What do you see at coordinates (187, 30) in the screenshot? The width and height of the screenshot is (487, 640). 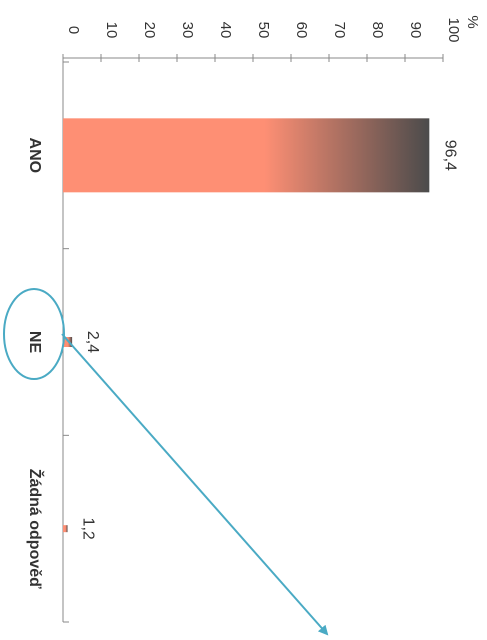 I see `y-tick-label: 30` at bounding box center [187, 30].